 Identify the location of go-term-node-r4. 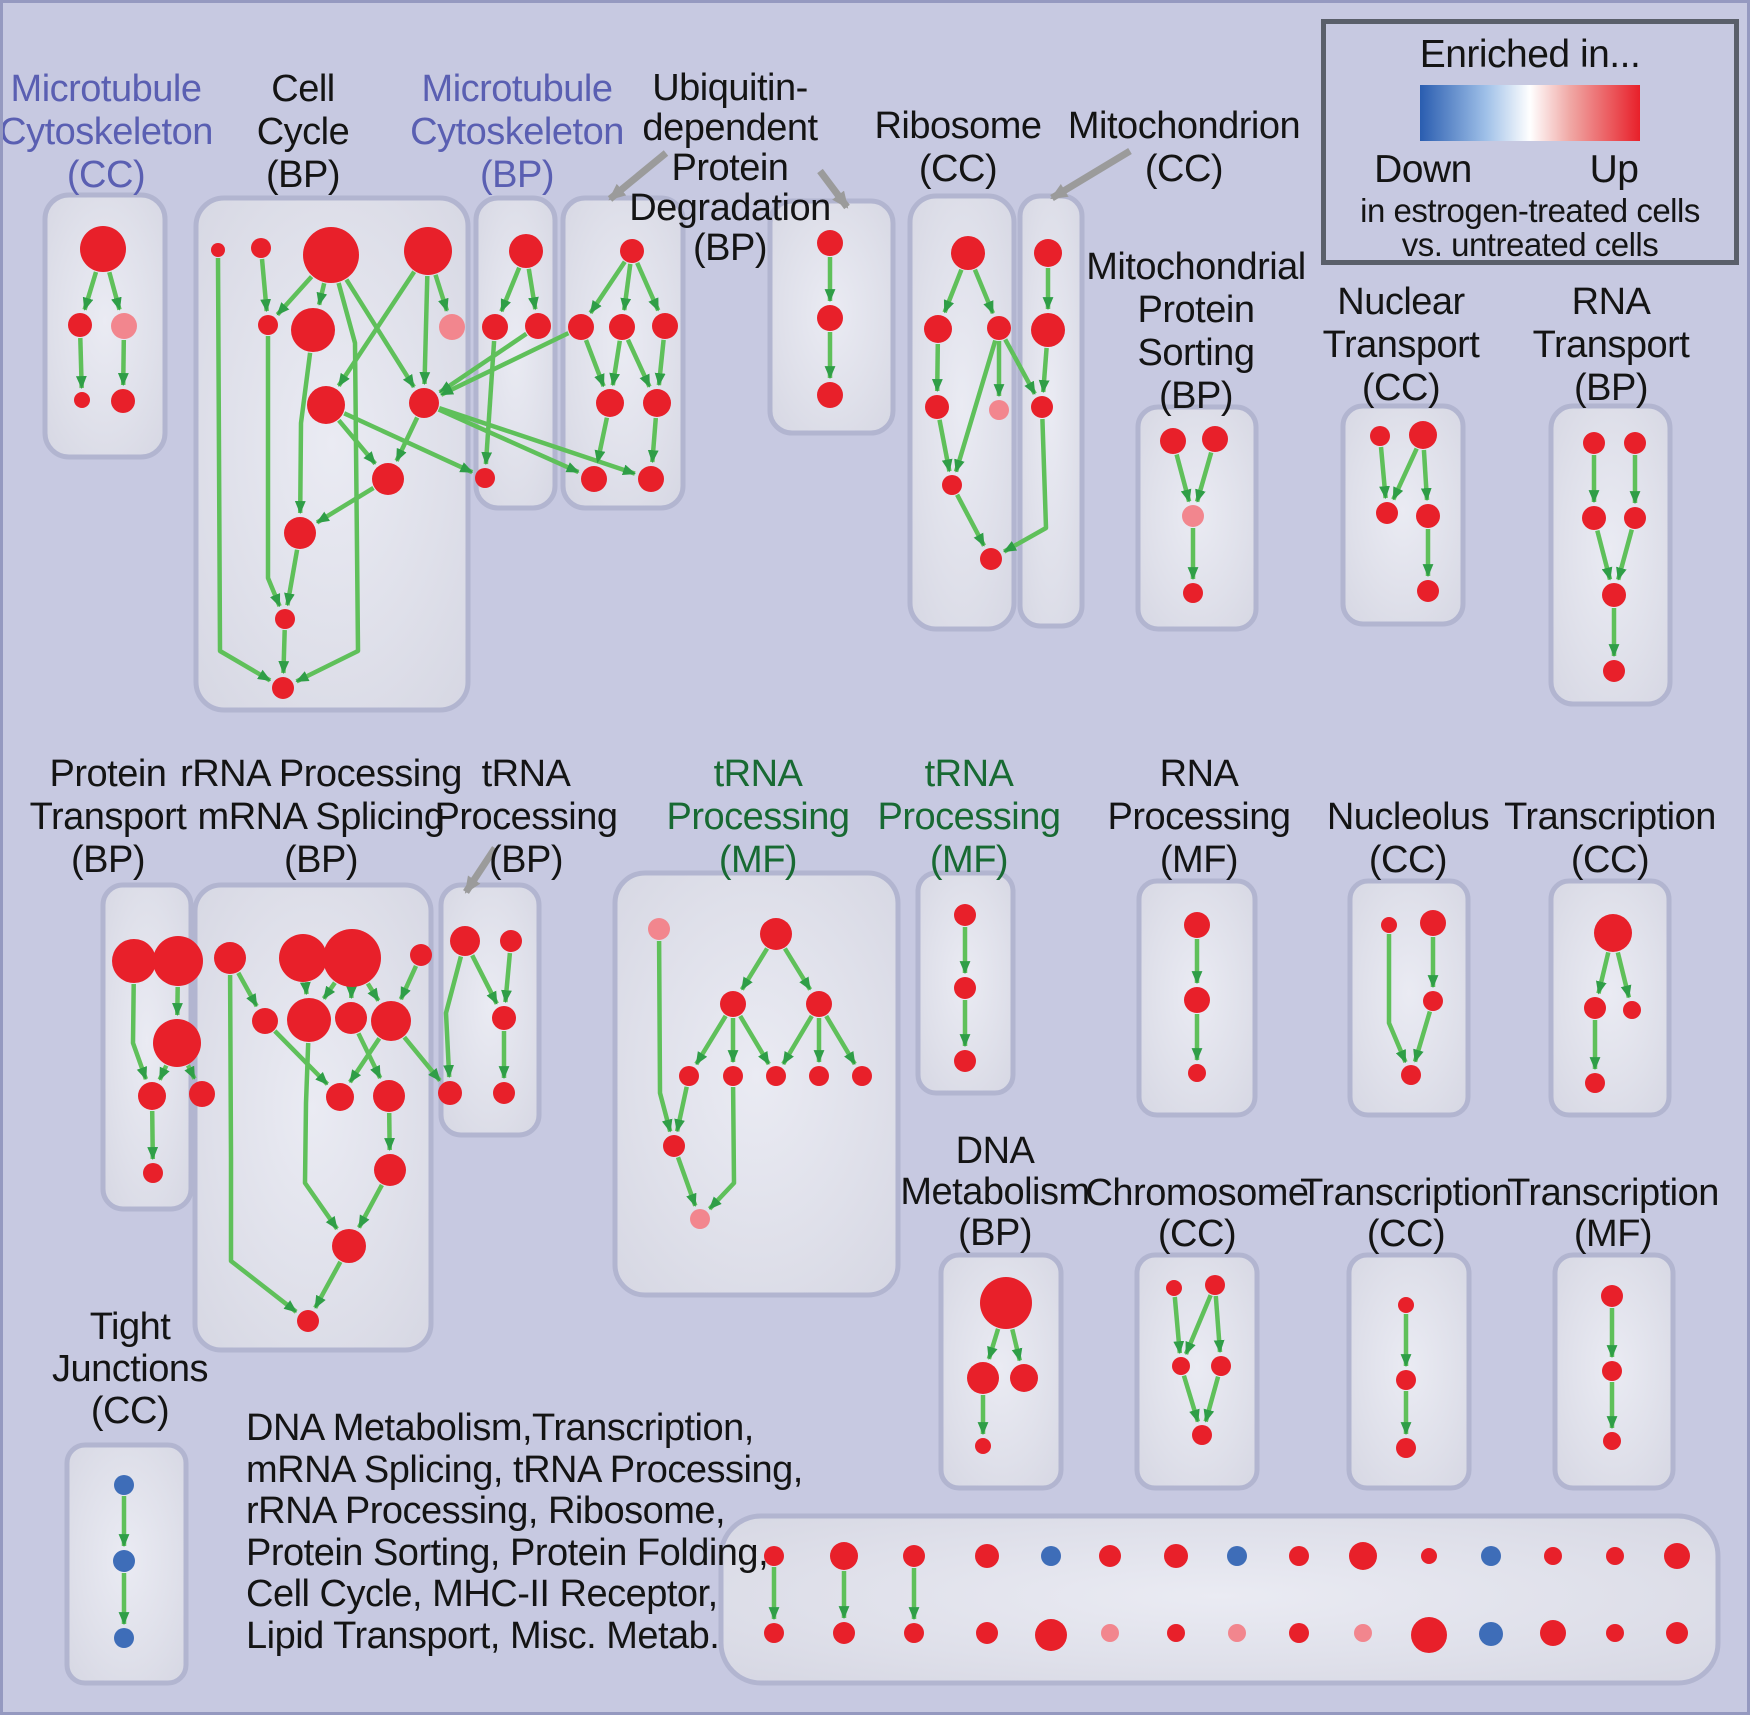
(1411, 1075).